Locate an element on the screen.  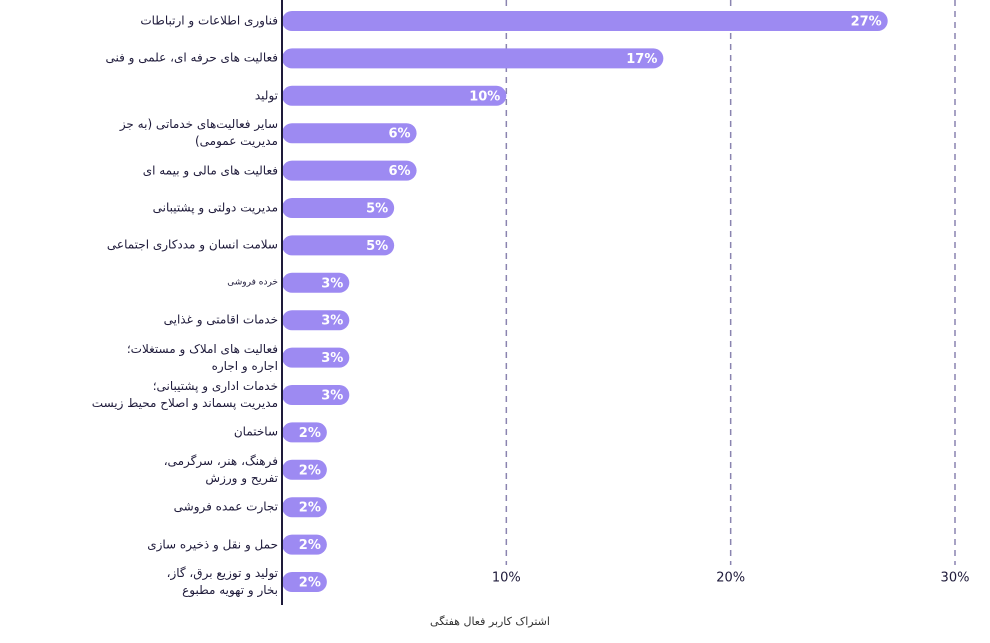
x-tick-label: 20% is located at coordinates (730, 578).